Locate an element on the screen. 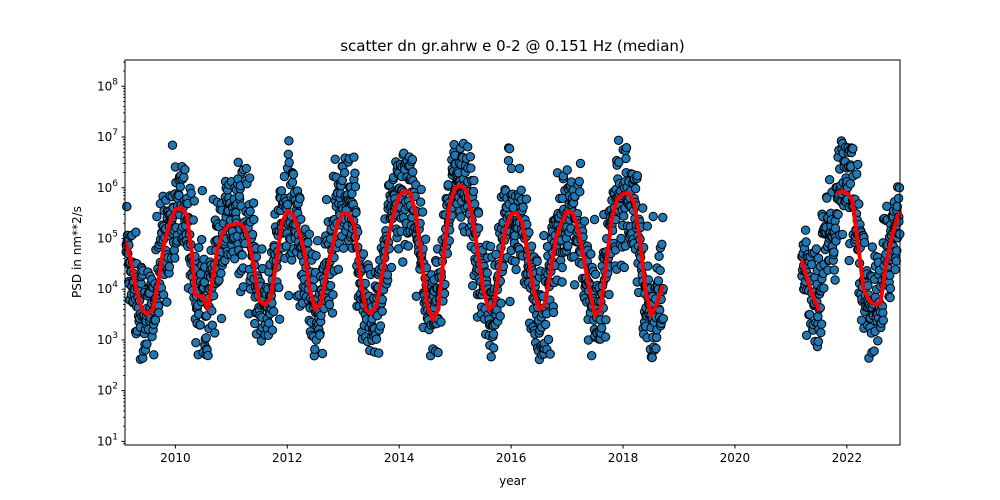  x-tick-label: 2010 is located at coordinates (175, 458).